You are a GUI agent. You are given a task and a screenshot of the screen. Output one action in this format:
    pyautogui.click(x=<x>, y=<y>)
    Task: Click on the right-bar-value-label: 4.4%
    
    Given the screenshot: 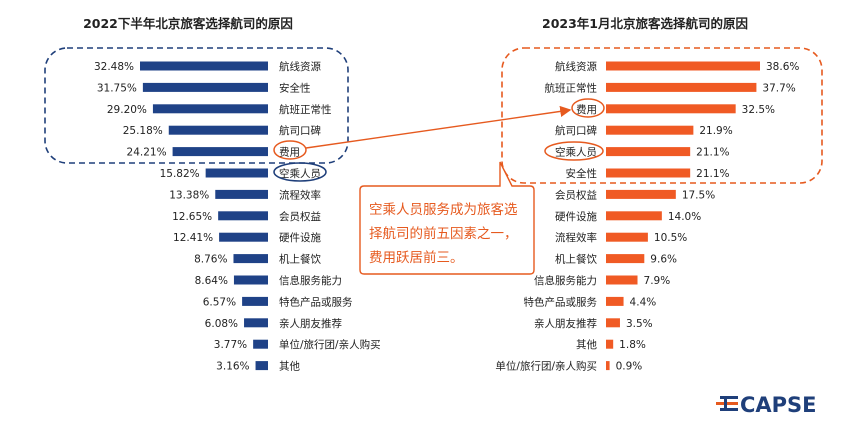 What is the action you would take?
    pyautogui.click(x=643, y=302)
    